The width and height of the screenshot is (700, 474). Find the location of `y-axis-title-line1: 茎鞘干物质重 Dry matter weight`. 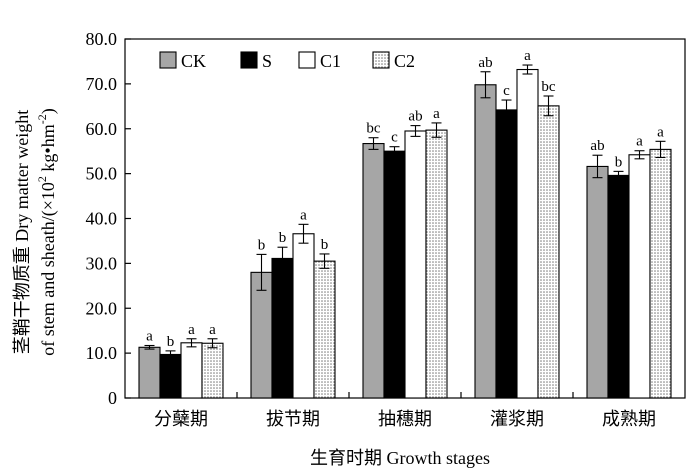

y-axis-title-line1: 茎鞘干物质重 Dry matter weight is located at coordinates (22, 232).